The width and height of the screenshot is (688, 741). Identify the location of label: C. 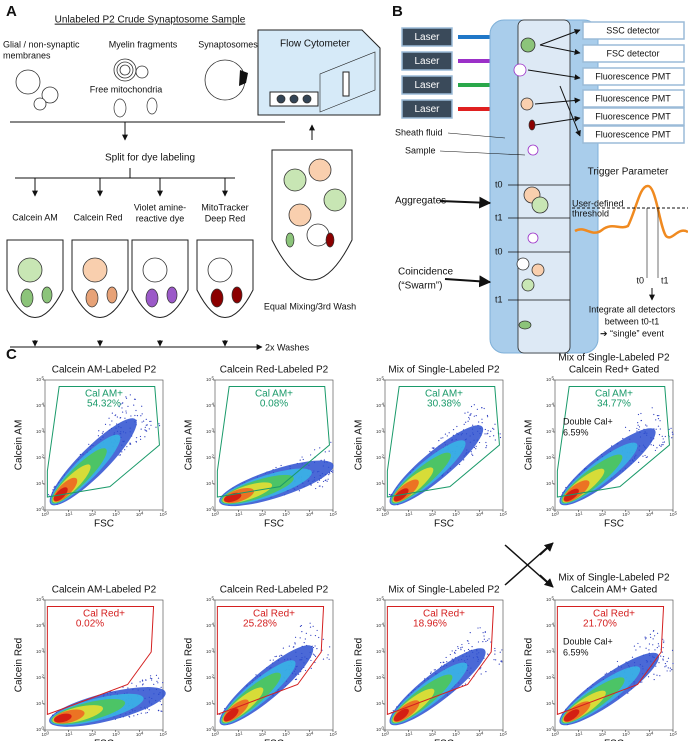
(11, 354).